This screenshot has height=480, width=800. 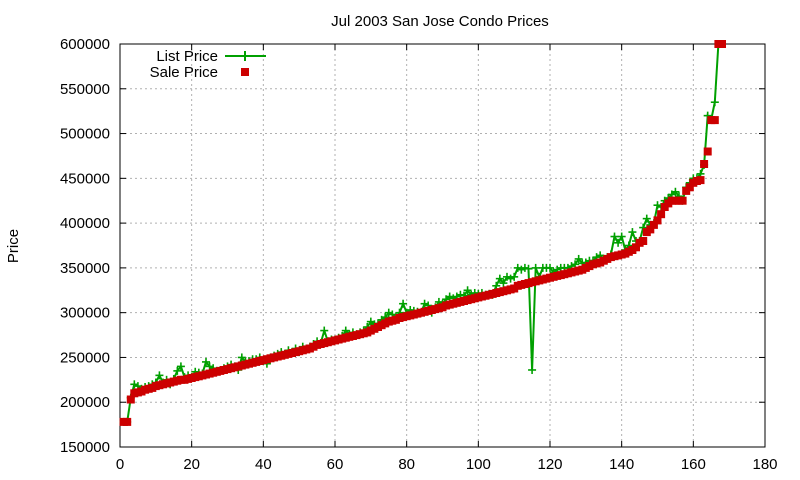 I want to click on x-tick-label: 100, so click(x=478, y=464).